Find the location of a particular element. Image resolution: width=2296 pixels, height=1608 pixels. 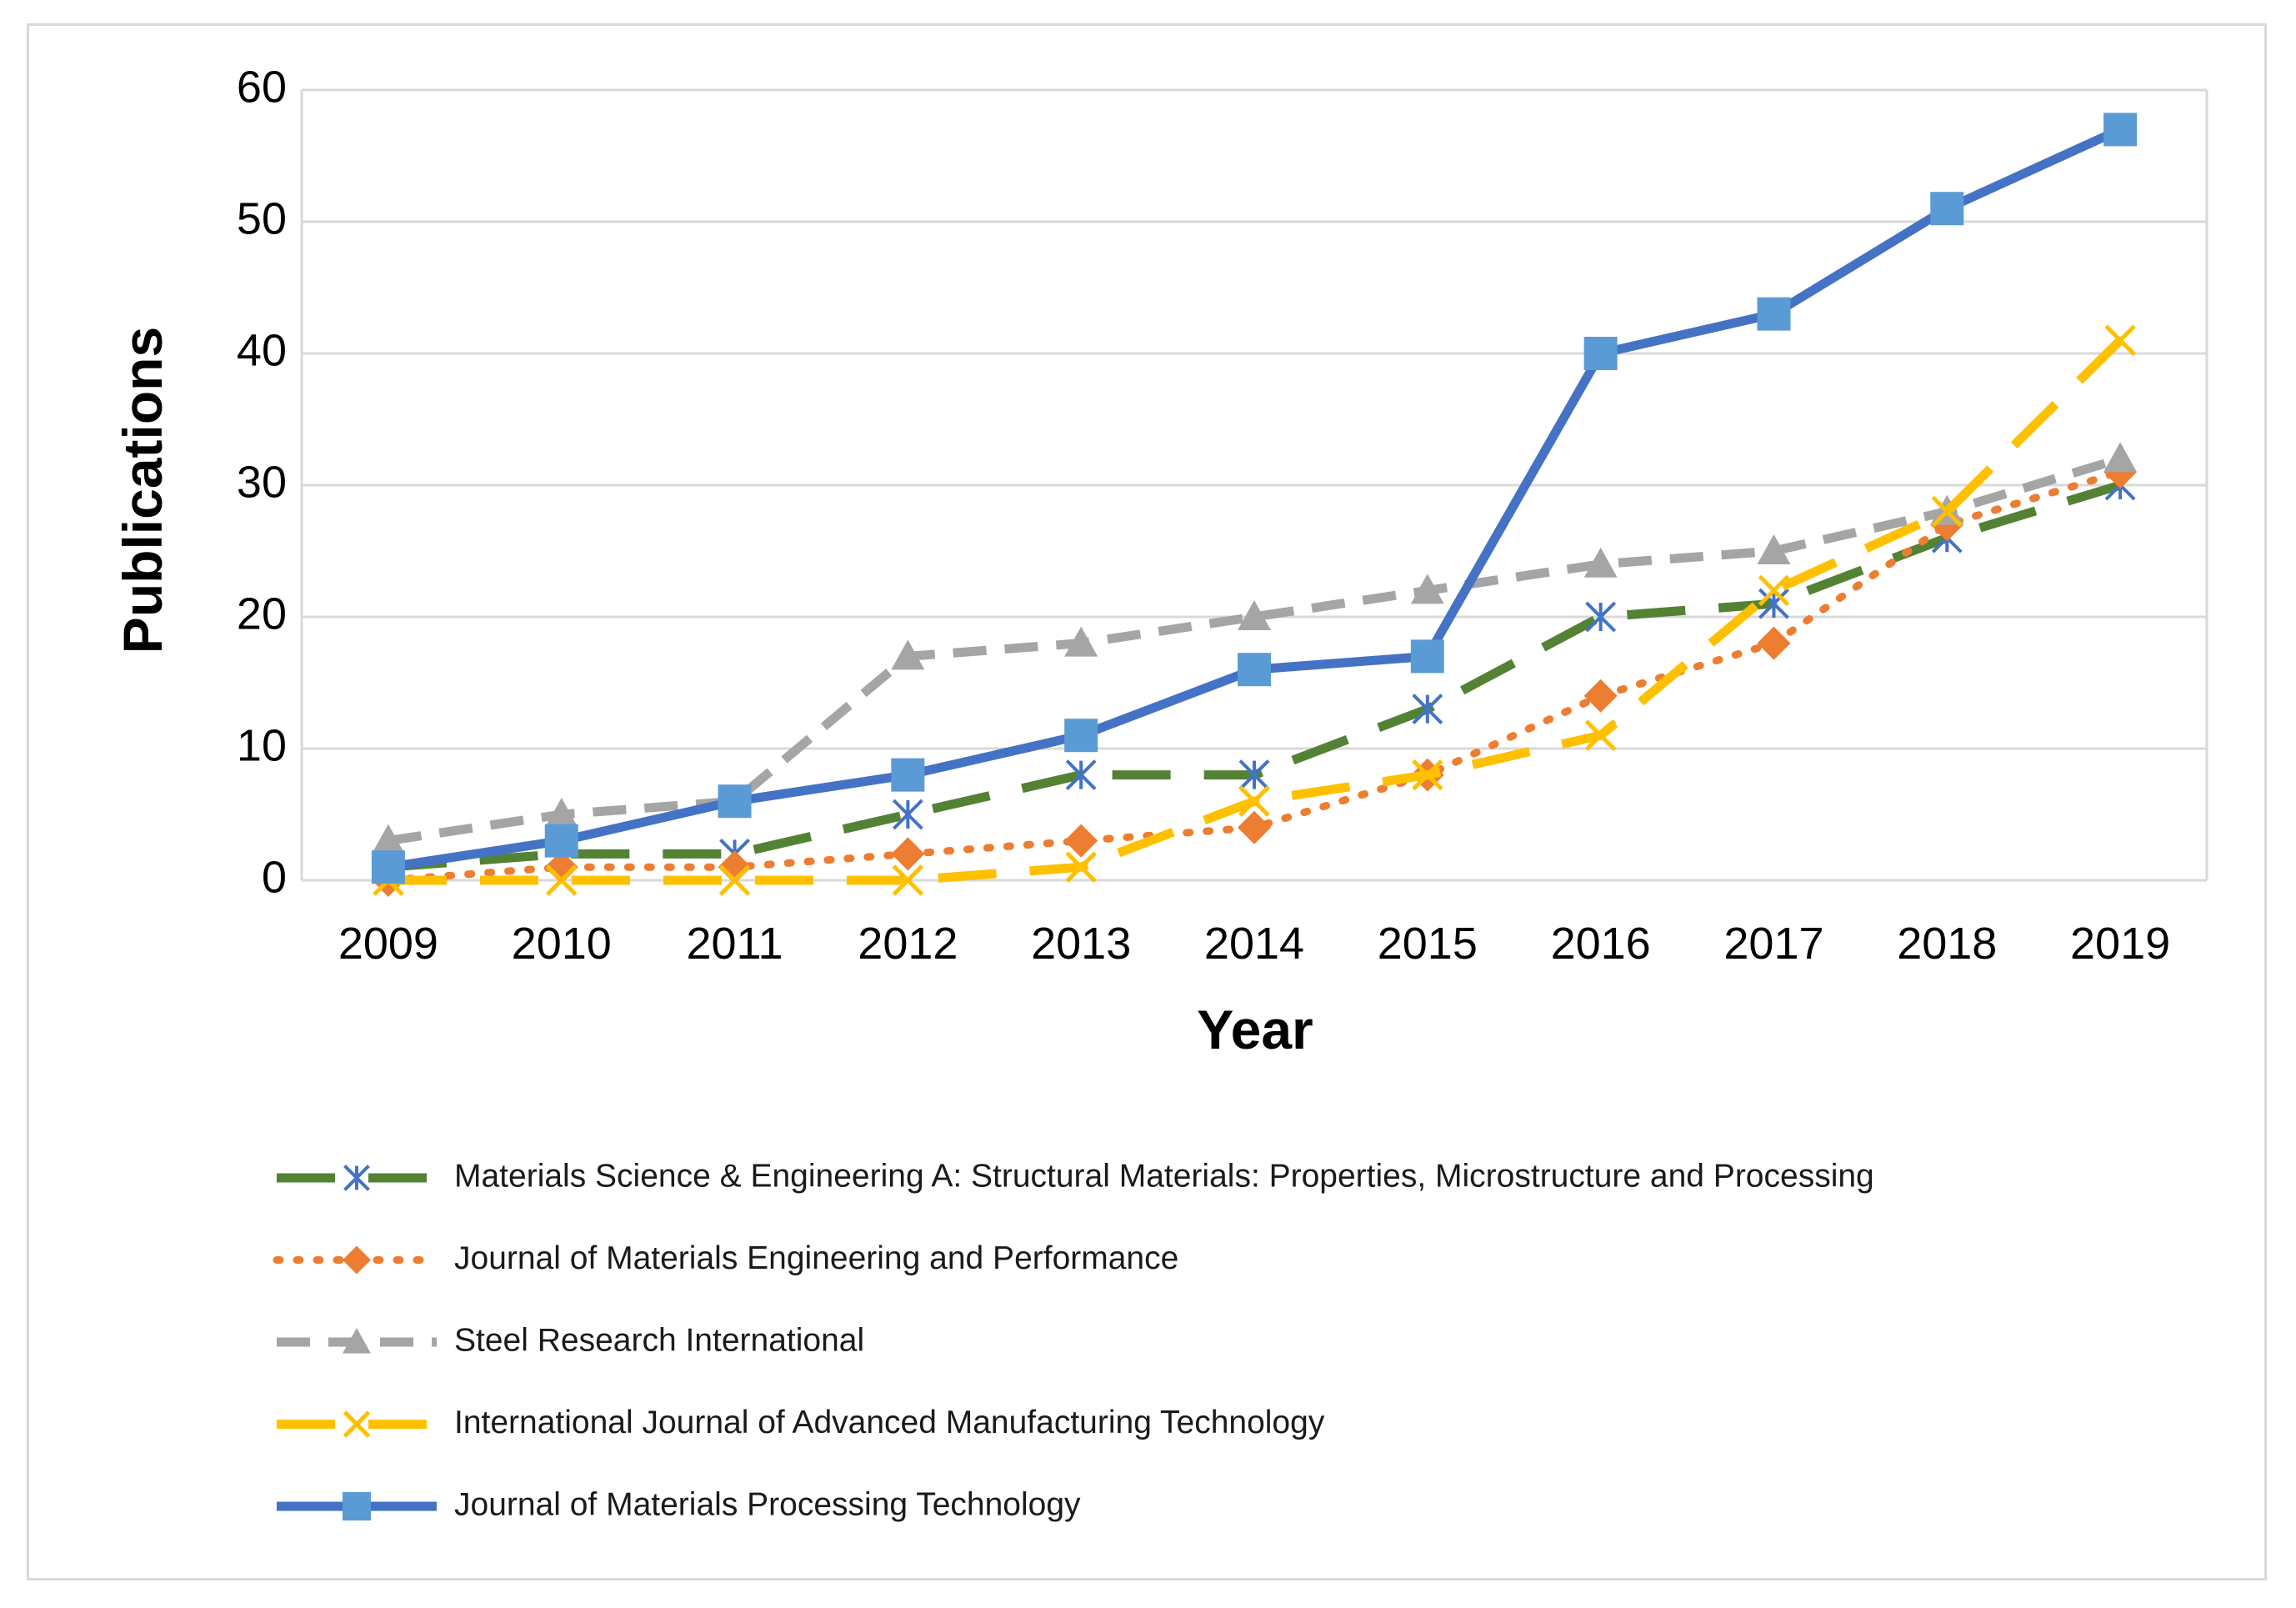

x-tick-label: 2017 is located at coordinates (1773, 944).